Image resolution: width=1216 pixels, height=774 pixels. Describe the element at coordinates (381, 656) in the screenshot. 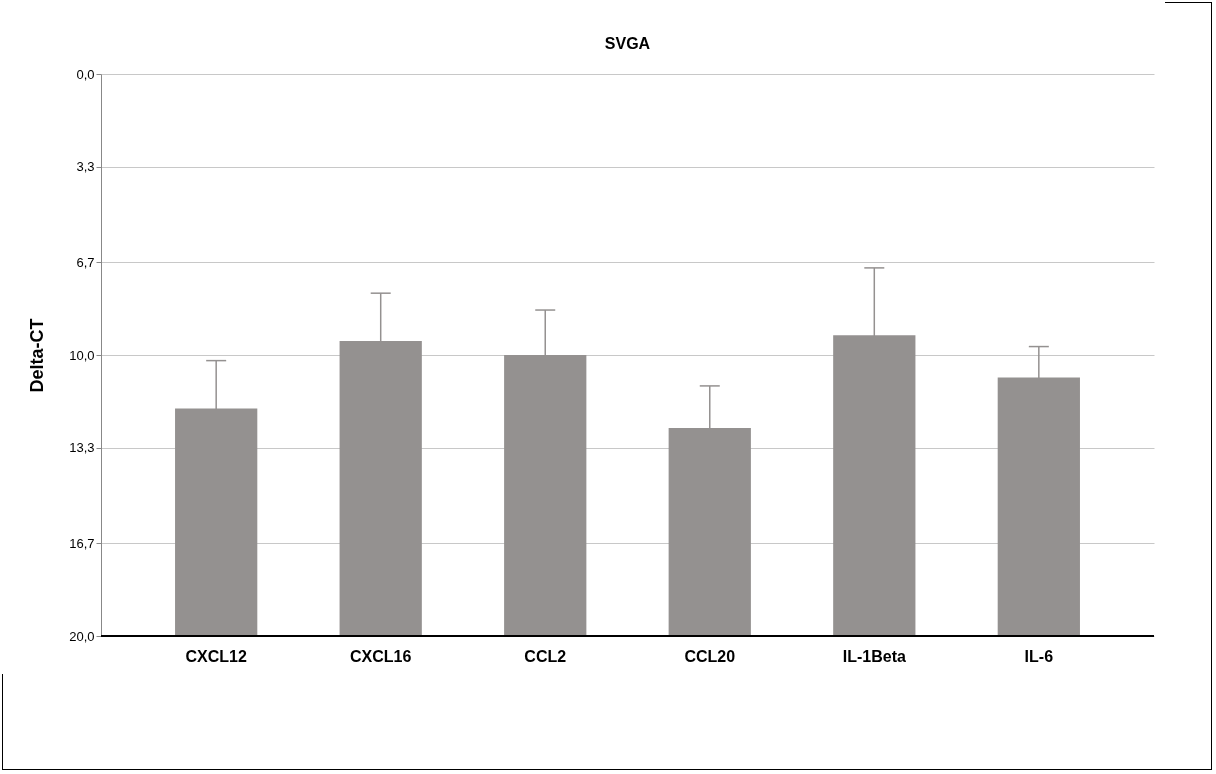

I see `x-tick-label: CXCL16` at that location.